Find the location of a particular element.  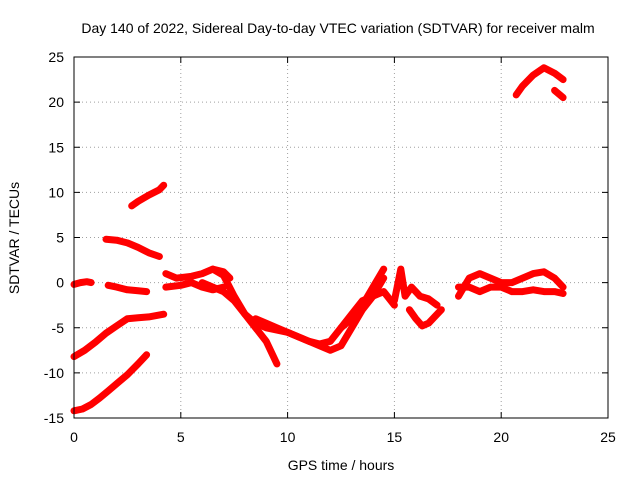

y-tick-label: 25 is located at coordinates (56, 57).